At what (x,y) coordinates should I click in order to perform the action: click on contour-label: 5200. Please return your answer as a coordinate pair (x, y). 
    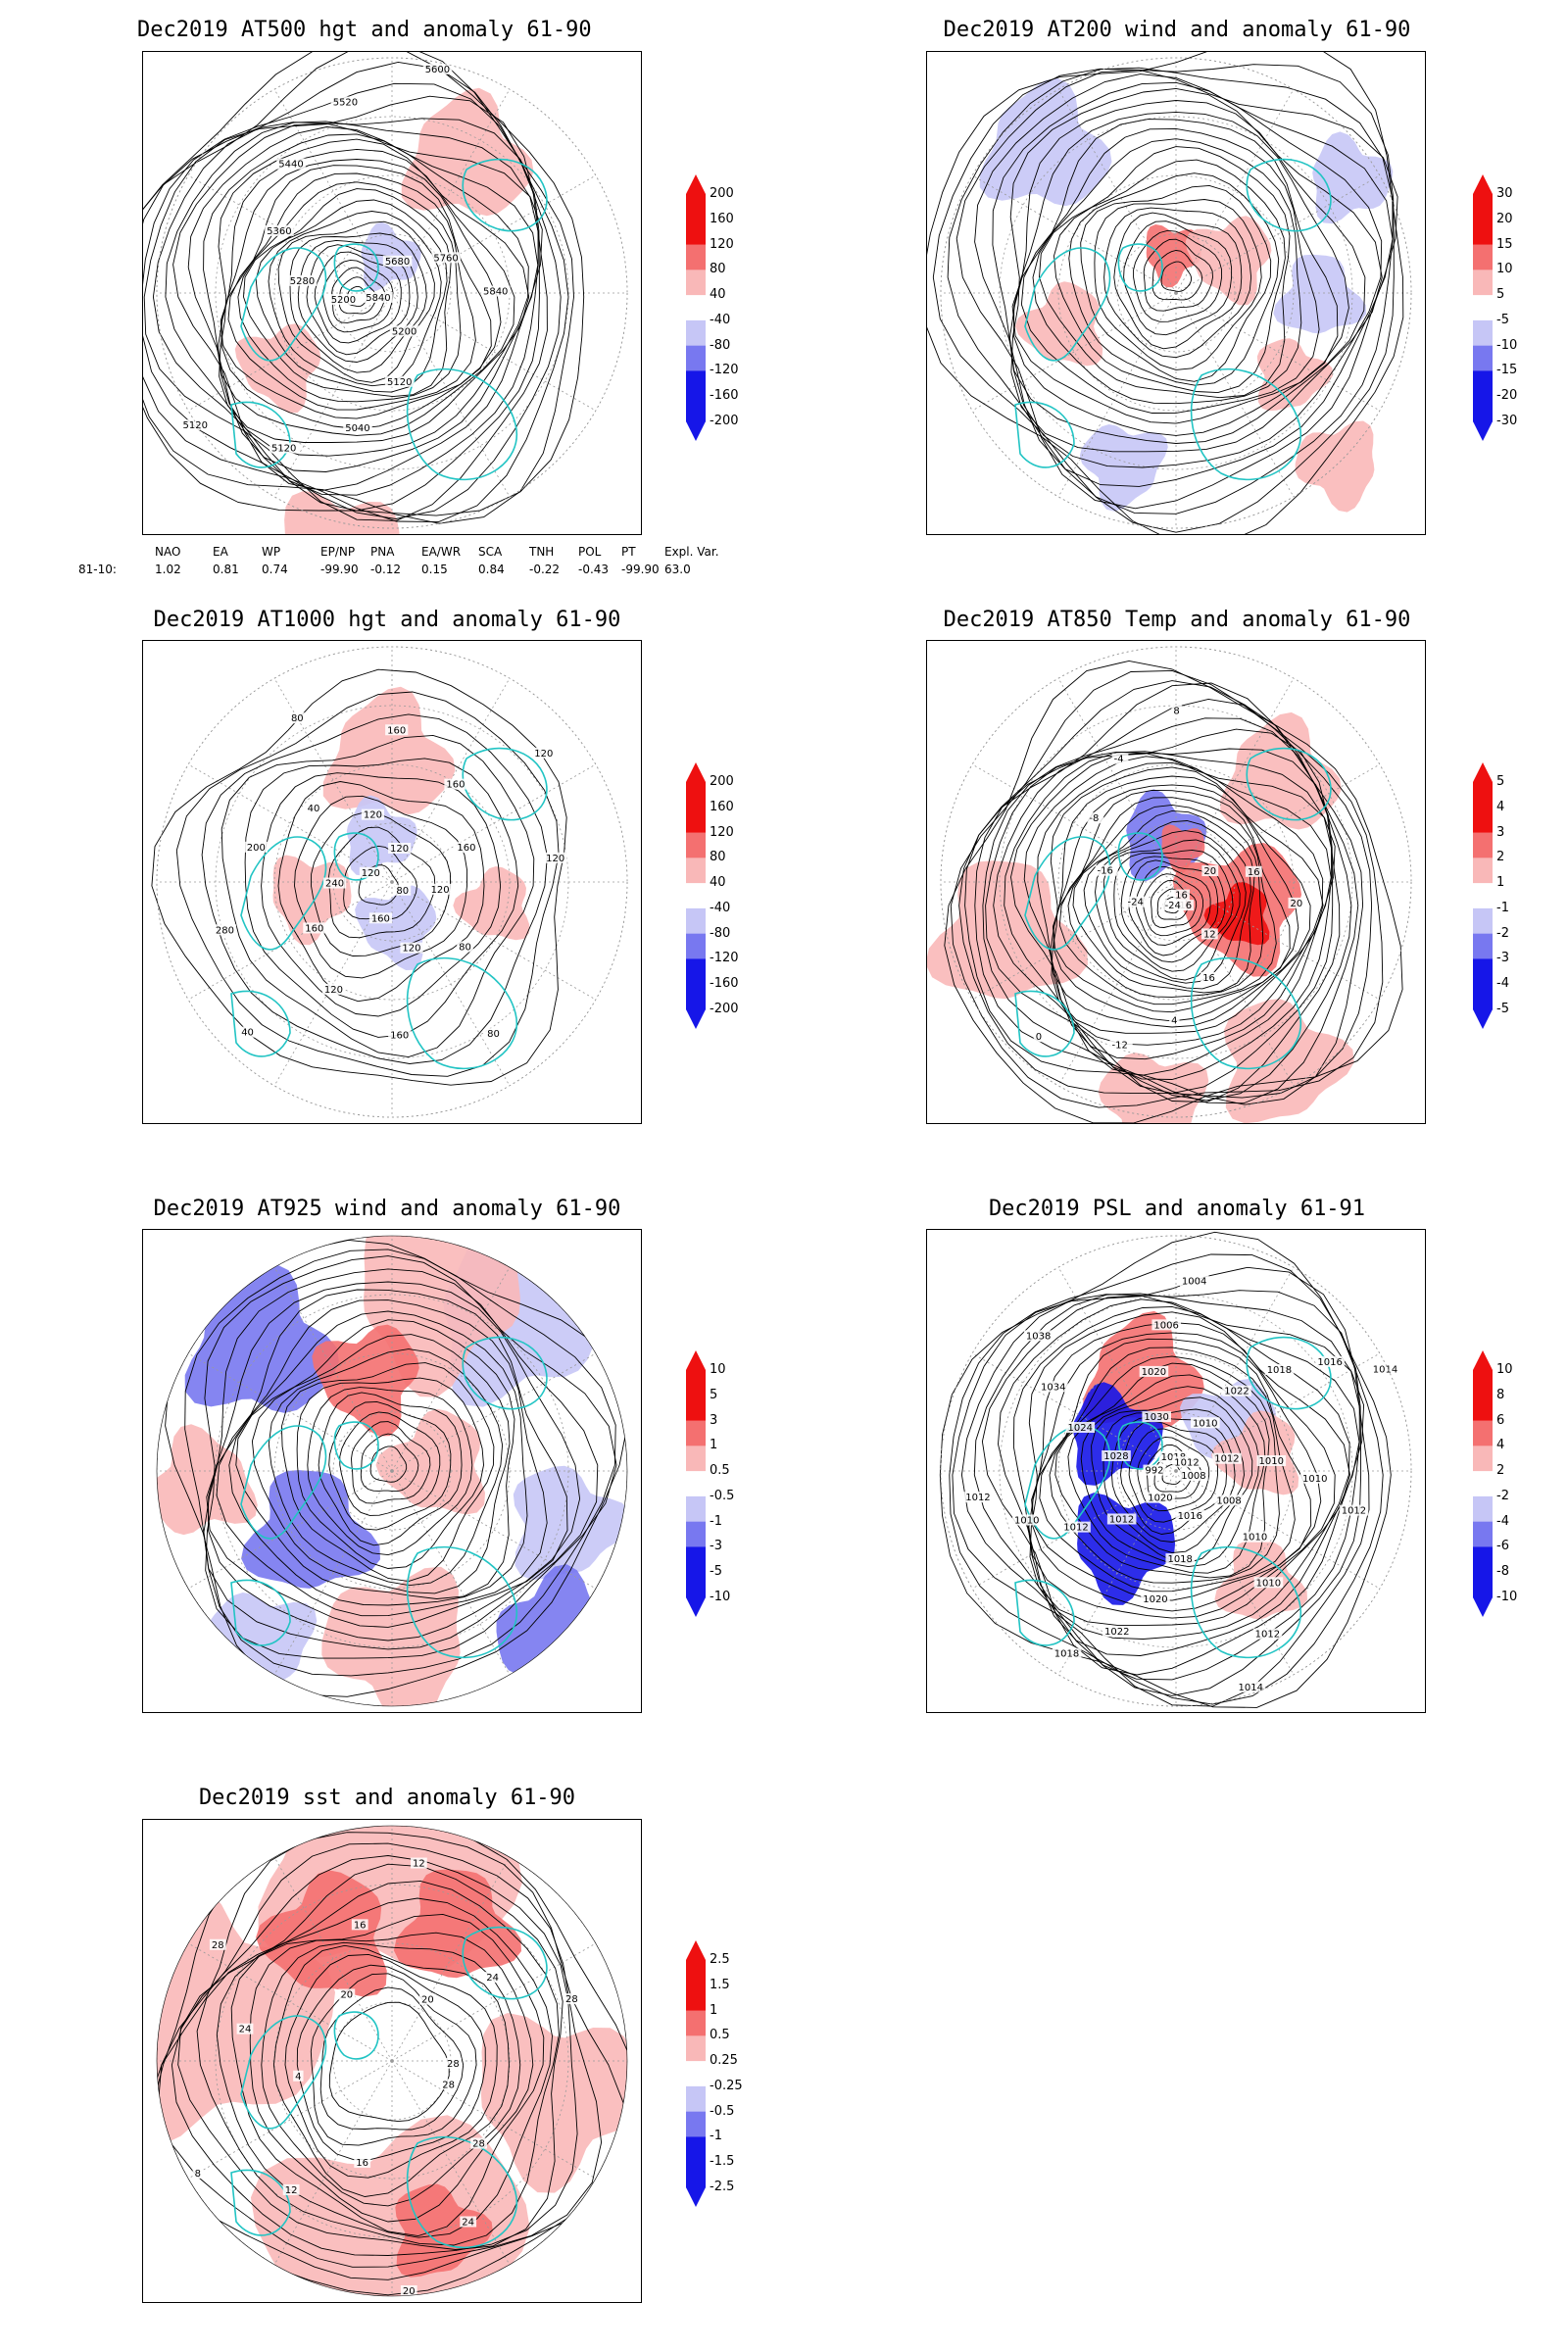
    Looking at the image, I should click on (343, 300).